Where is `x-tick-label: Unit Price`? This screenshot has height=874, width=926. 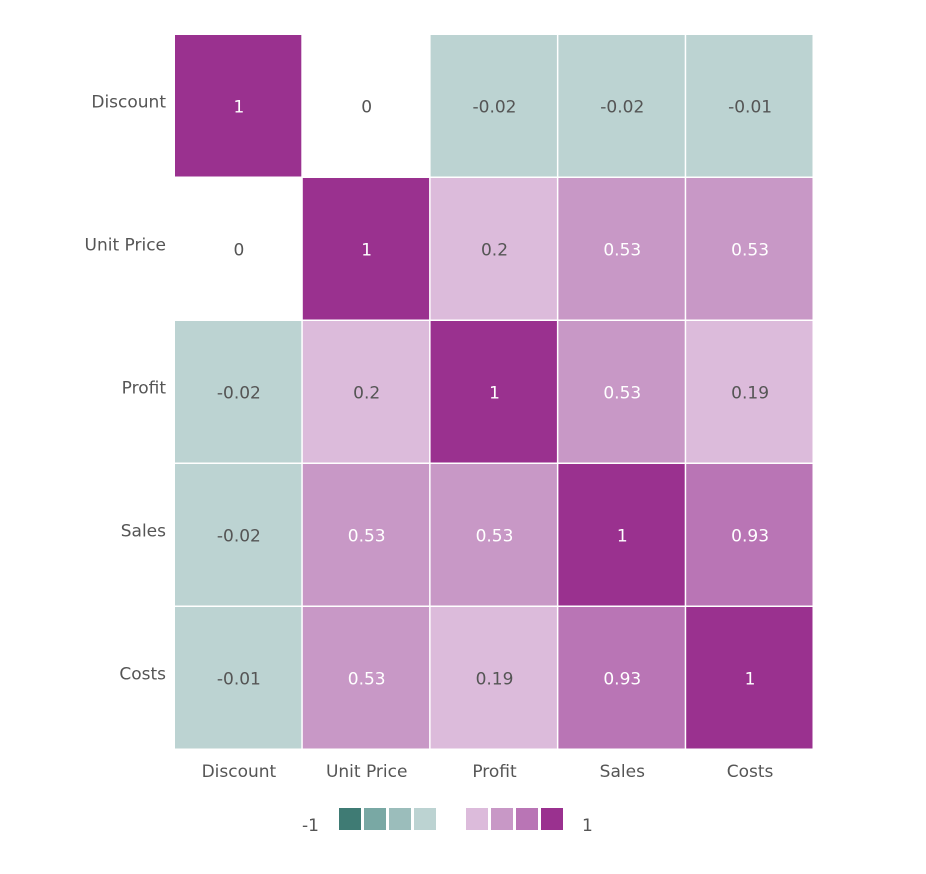 x-tick-label: Unit Price is located at coordinates (366, 772).